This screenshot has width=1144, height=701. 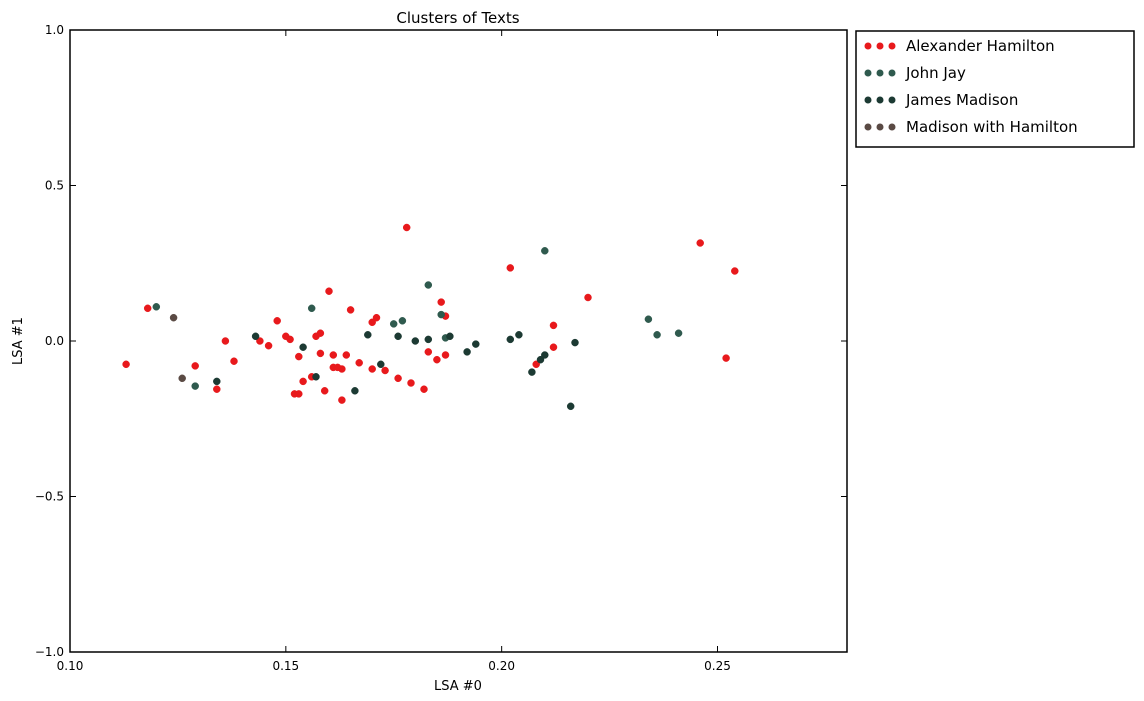 I want to click on legend-label-madison-with-hamilton: Madison with Hamilton, so click(x=992, y=127).